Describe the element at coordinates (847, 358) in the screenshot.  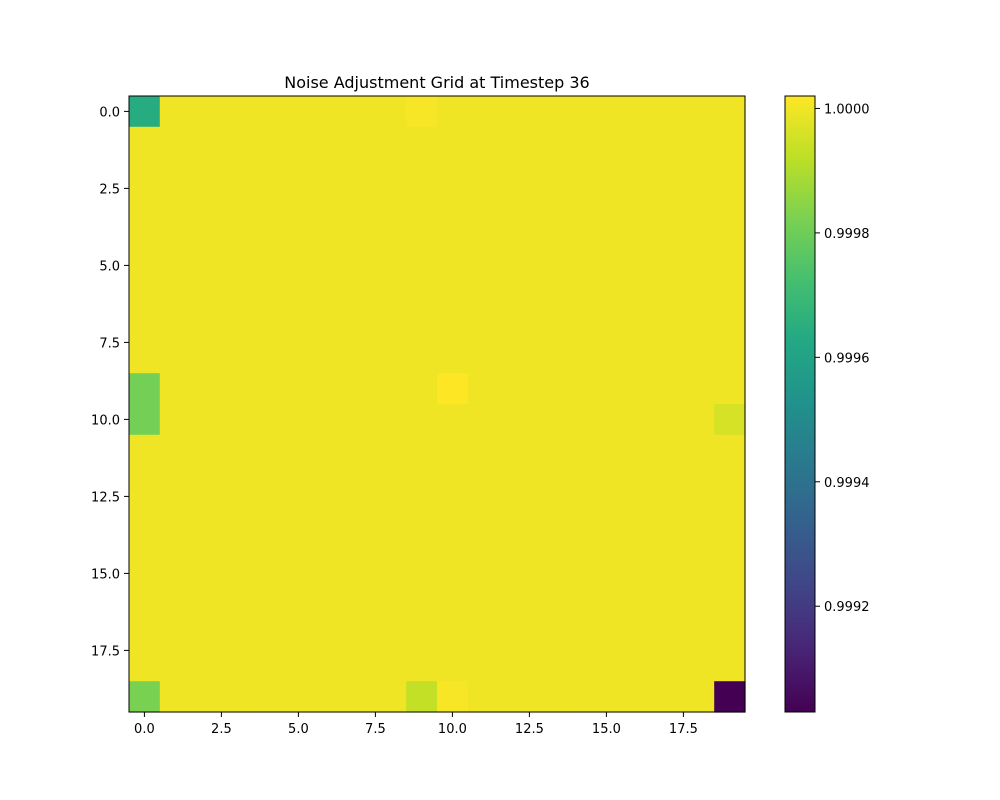
I see `colorbar-tick-label: 0.9996` at that location.